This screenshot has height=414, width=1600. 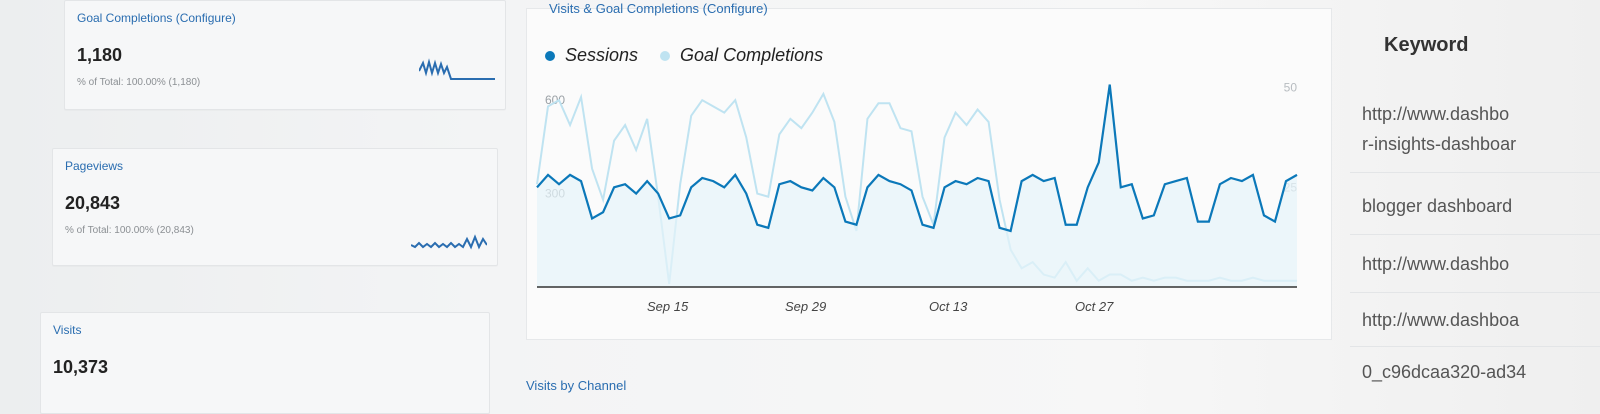 I want to click on keyword-row: r-insights-dashboar, so click(x=1439, y=144).